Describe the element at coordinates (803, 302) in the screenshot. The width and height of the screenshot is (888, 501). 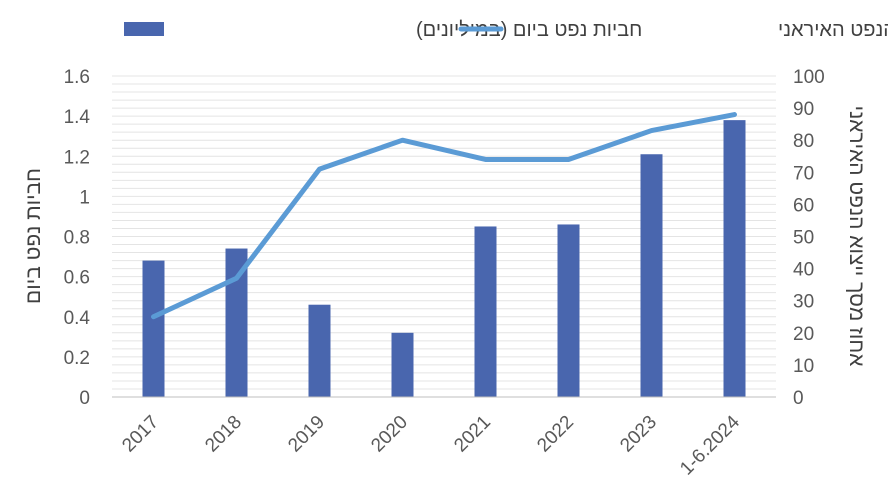
I see `right-y-tick-label: 30` at that location.